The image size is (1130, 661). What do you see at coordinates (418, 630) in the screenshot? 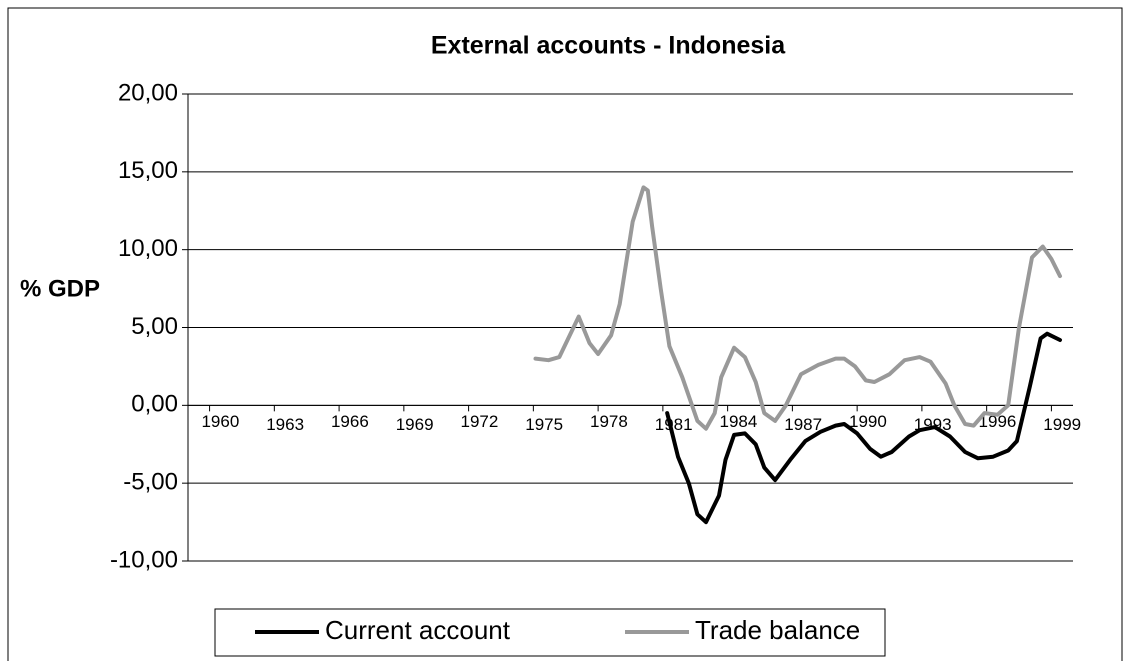
I see `legend-label: Current account` at bounding box center [418, 630].